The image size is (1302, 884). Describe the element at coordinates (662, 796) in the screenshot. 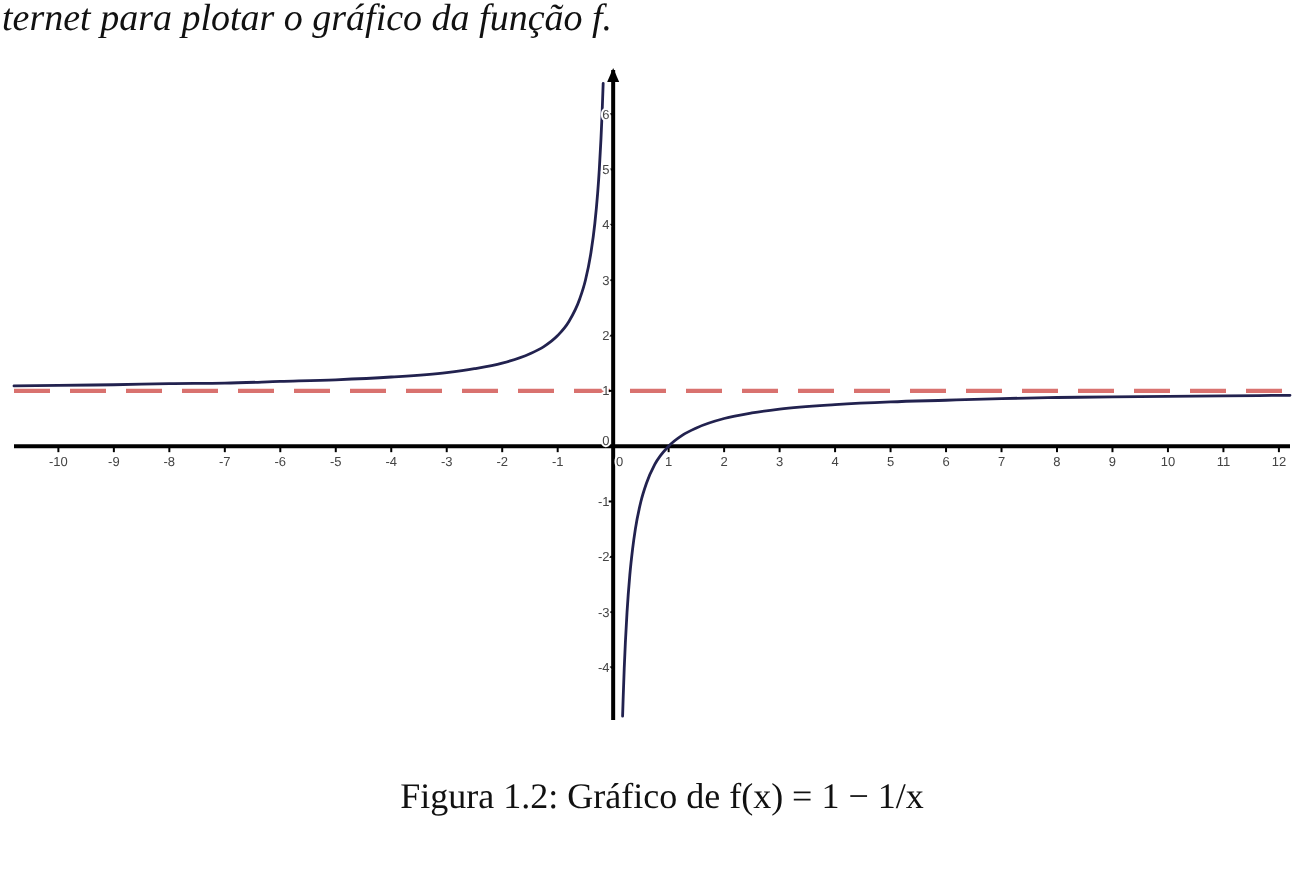

I see `text: Figura 1.2: Gráfico de f(x) = 1 − 1/x` at that location.